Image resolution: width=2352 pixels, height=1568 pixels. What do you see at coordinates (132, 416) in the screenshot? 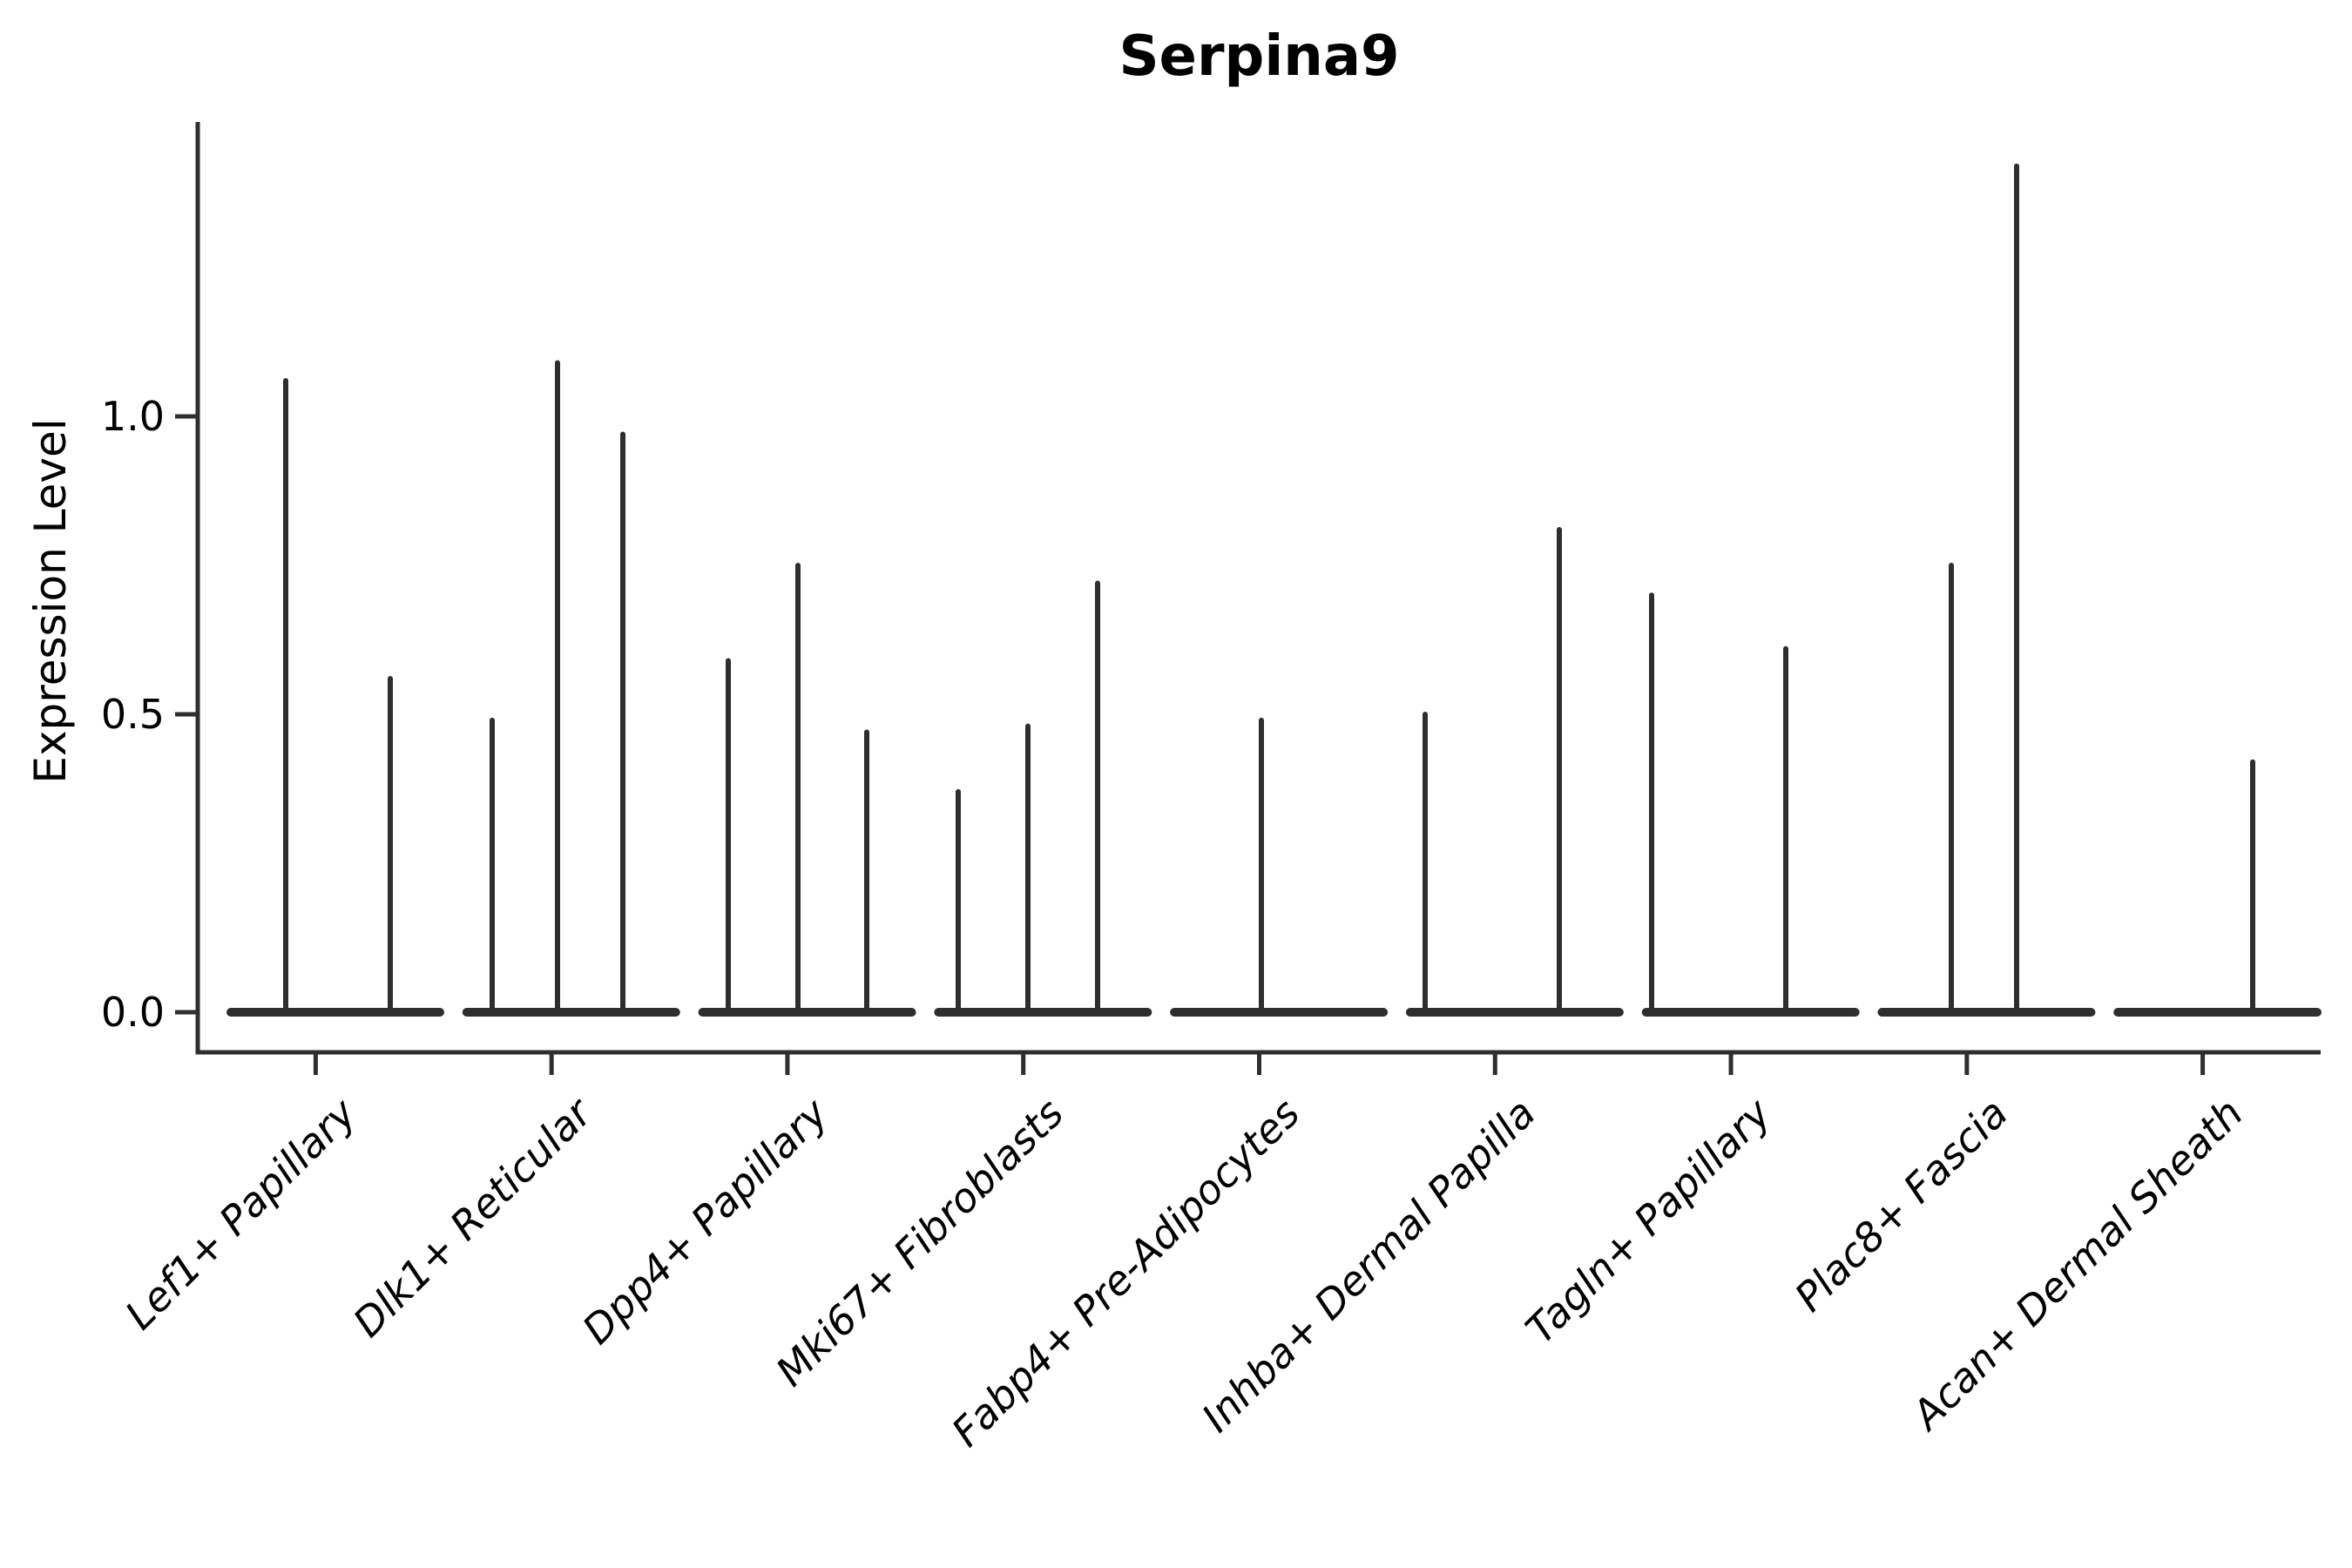
I see `y-tick-label: 1.0` at bounding box center [132, 416].